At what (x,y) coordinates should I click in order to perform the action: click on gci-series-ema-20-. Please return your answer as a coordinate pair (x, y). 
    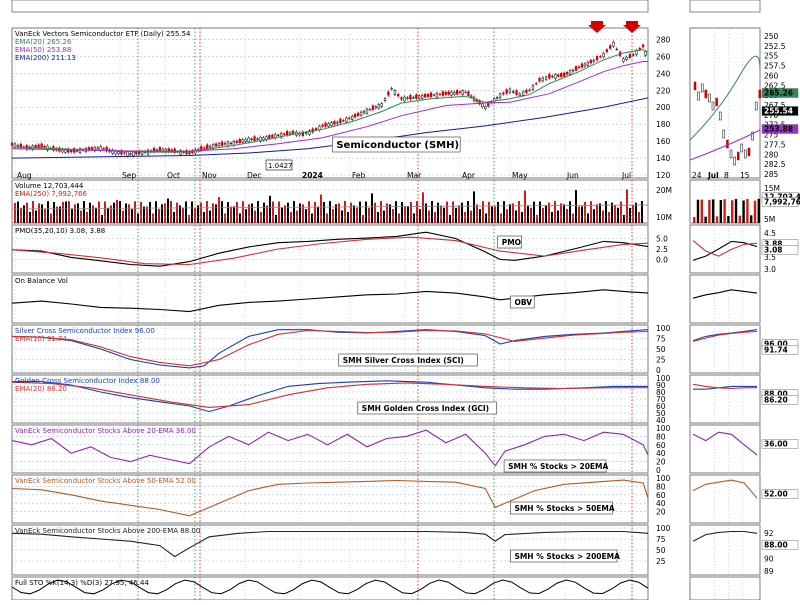
    Looking at the image, I should click on (330, 394).